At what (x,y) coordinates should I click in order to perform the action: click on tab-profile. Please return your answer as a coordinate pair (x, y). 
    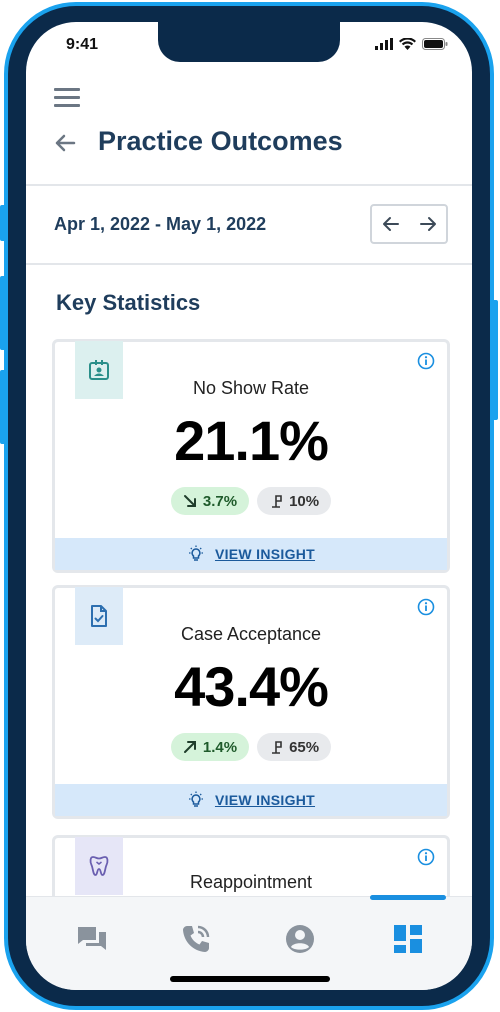
    Looking at the image, I should click on (300, 939).